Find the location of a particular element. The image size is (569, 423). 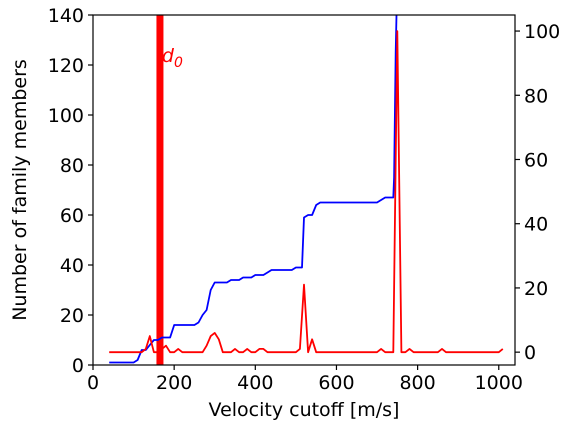

x-tick-label: 1000 is located at coordinates (499, 383).